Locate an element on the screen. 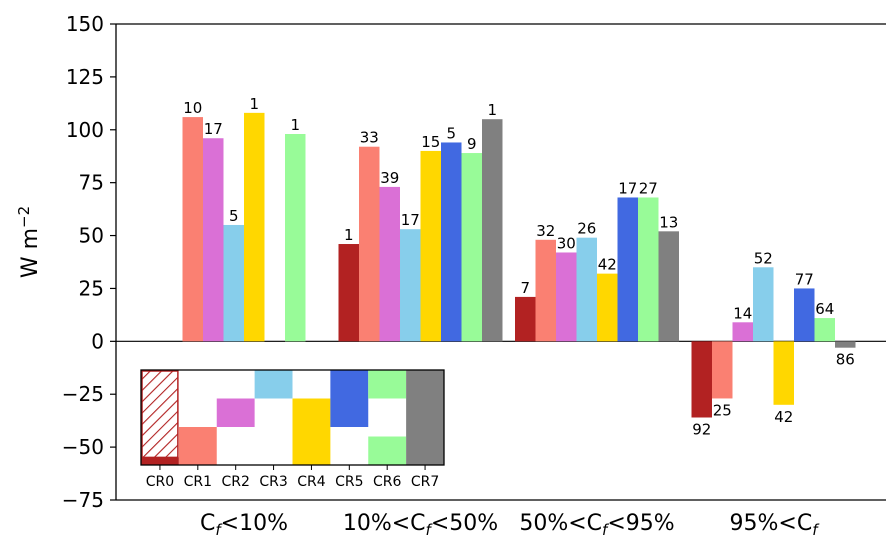 The image size is (886, 536). y-tick-label: 125 is located at coordinates (85, 77).